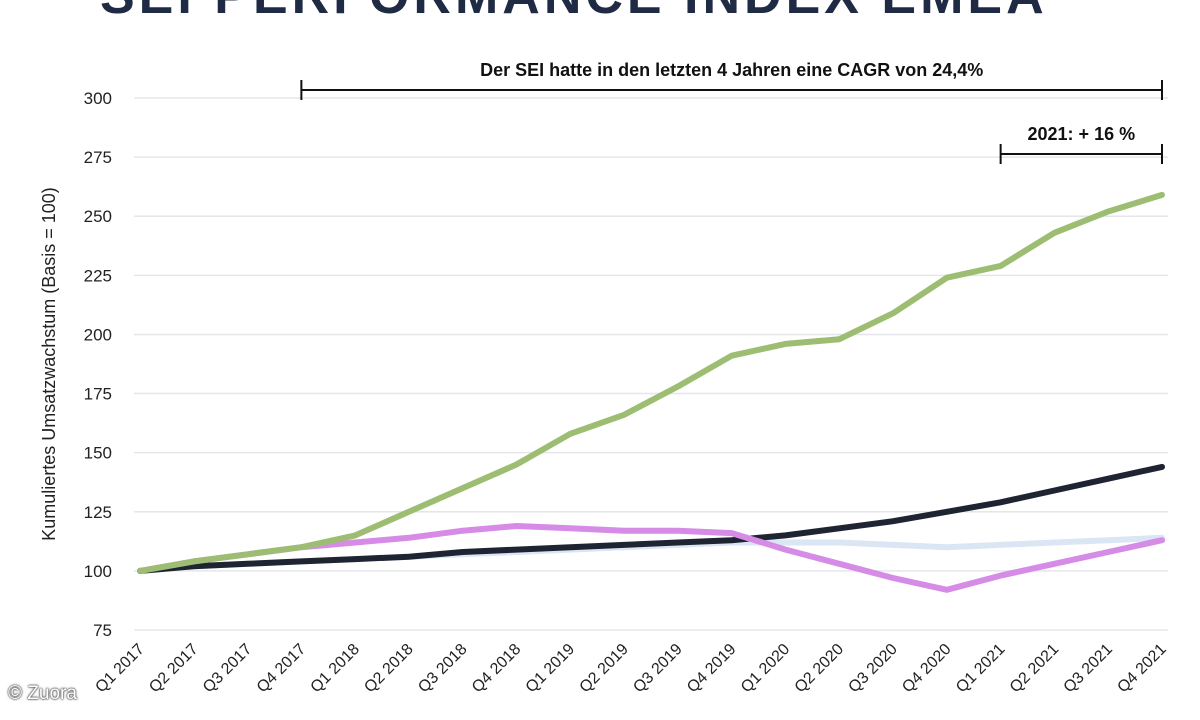 The width and height of the screenshot is (1200, 720). What do you see at coordinates (98, 275) in the screenshot?
I see `y-tick-label: 225` at bounding box center [98, 275].